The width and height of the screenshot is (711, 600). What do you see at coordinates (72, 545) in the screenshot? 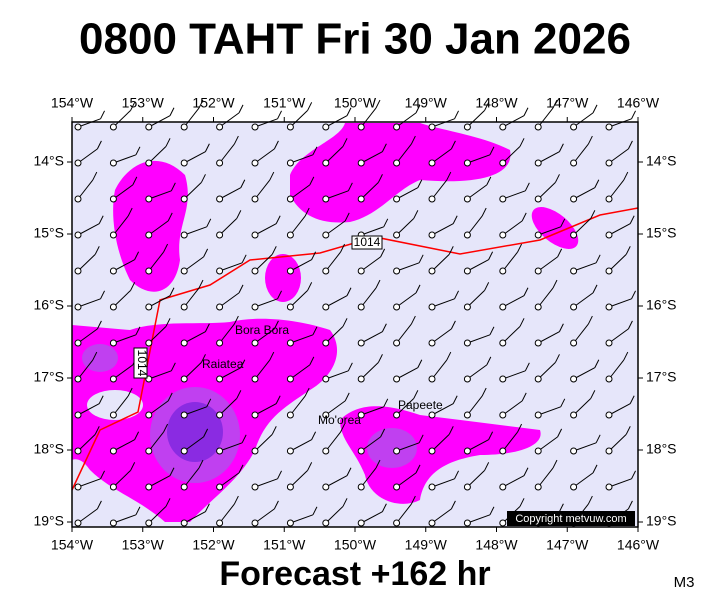
I see `lon-label: 154°W` at bounding box center [72, 545].